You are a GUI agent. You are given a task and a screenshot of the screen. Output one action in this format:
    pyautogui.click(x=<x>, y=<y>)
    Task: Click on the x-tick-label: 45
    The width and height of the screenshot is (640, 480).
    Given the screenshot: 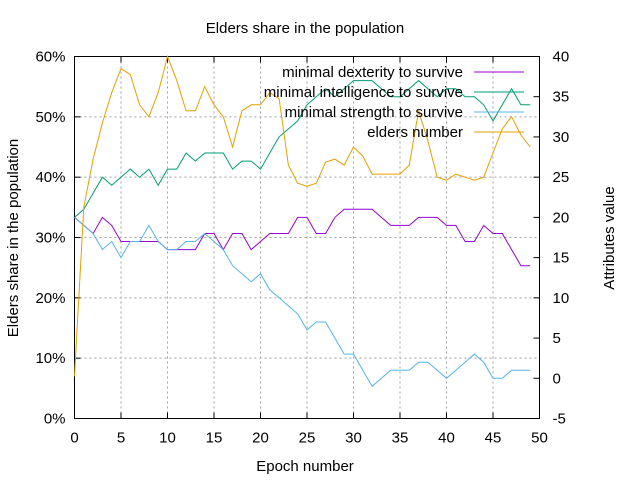 What is the action you would take?
    pyautogui.click(x=493, y=438)
    